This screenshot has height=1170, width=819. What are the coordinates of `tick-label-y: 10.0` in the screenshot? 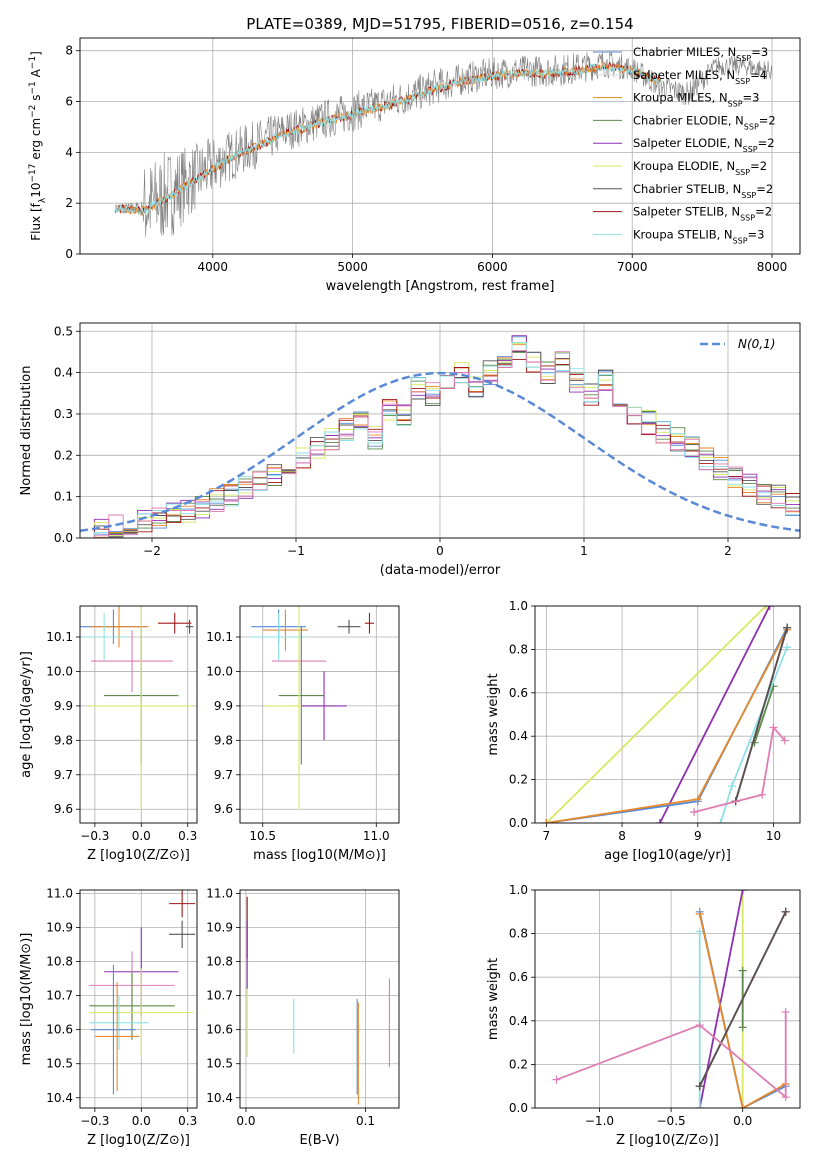 It's located at (59, 671).